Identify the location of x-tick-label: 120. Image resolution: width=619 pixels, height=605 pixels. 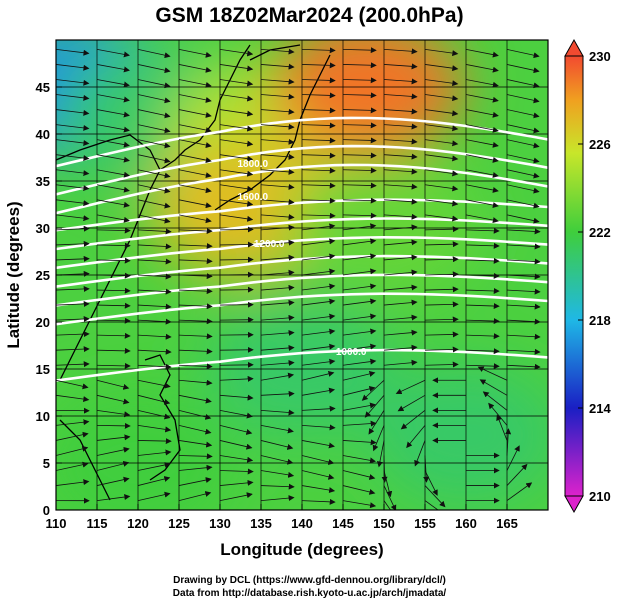
(138, 523).